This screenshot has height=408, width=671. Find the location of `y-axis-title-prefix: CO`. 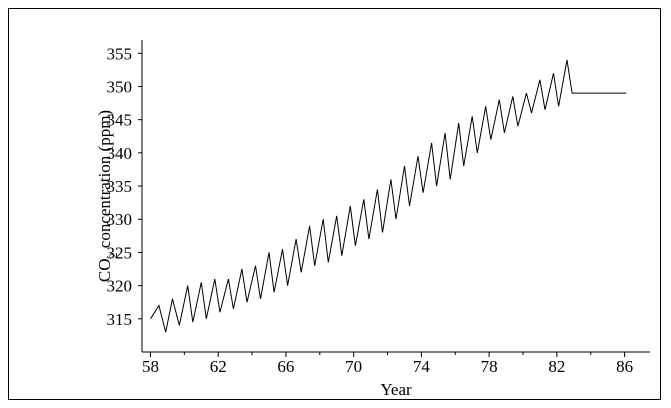

y-axis-title-prefix: CO is located at coordinates (104, 270).